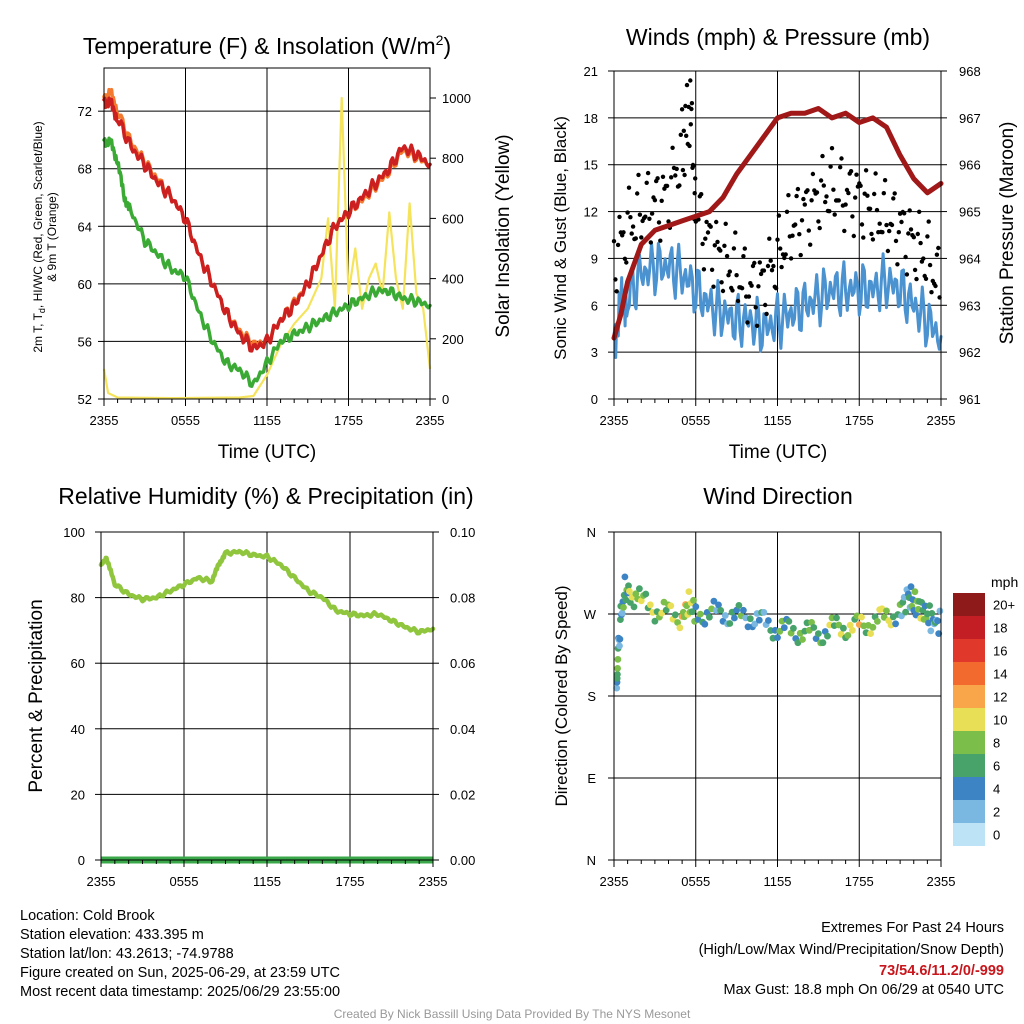  What do you see at coordinates (591, 860) in the screenshot?
I see `dir-y-tick-label: N` at bounding box center [591, 860].